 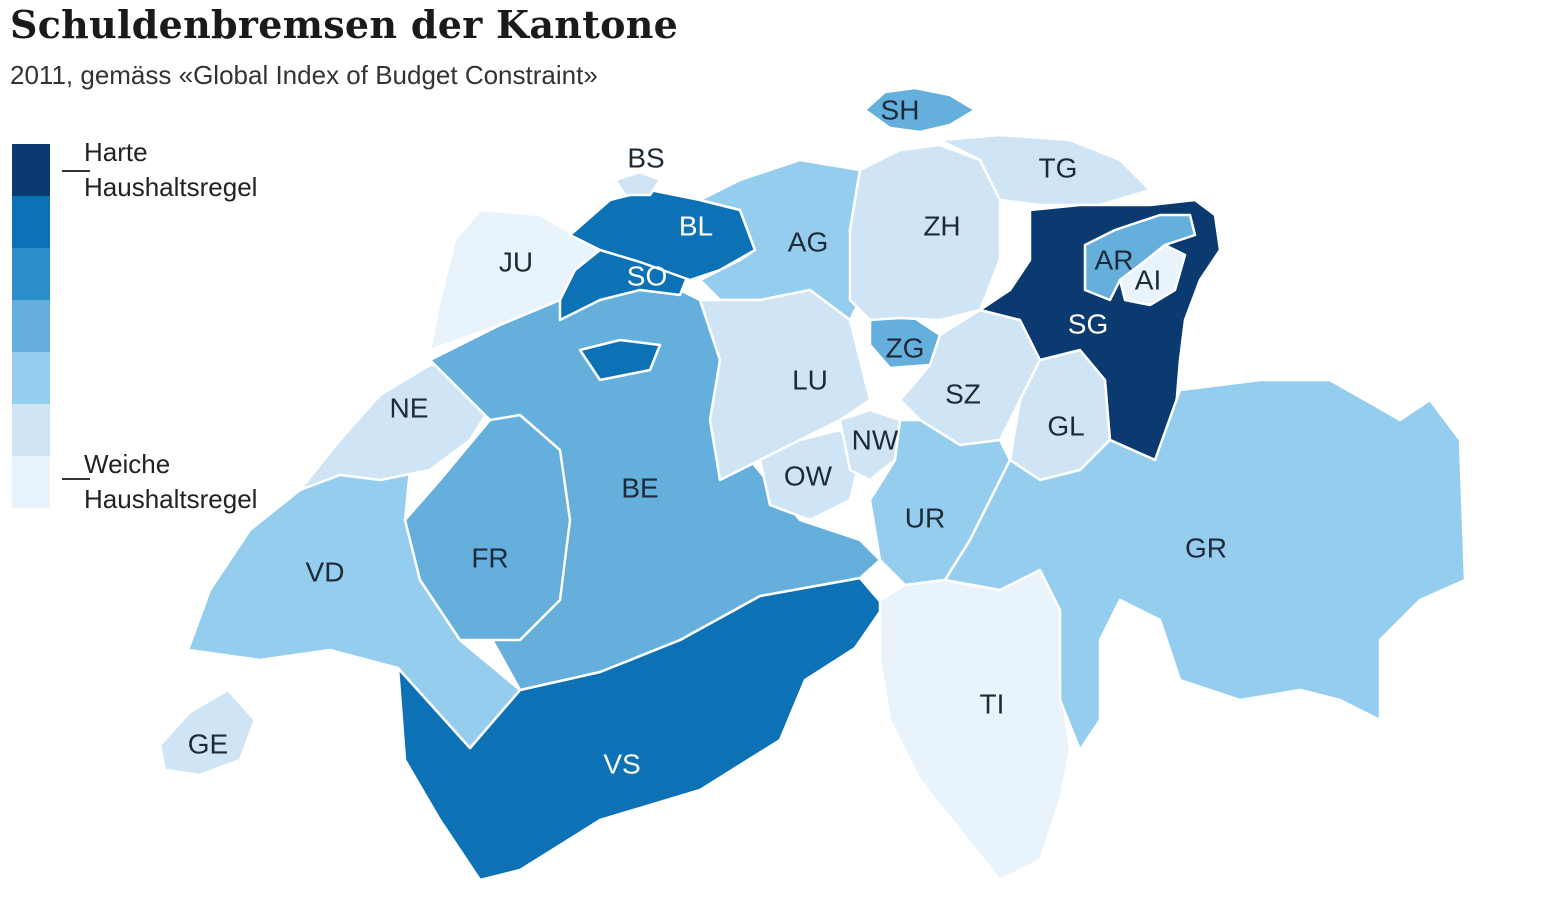 What do you see at coordinates (900, 109) in the screenshot?
I see `canton-label-SH: SH` at bounding box center [900, 109].